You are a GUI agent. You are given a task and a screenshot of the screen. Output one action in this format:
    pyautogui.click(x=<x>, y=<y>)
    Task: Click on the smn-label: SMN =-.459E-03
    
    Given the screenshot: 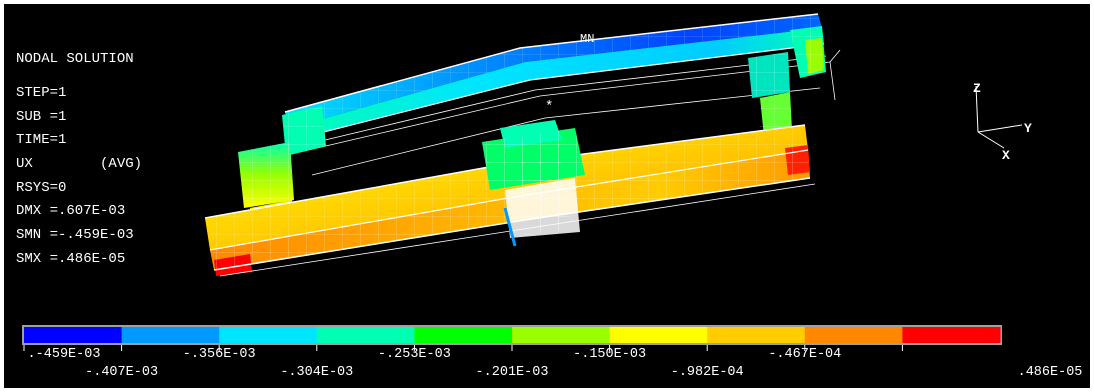 What is the action you would take?
    pyautogui.click(x=75, y=235)
    